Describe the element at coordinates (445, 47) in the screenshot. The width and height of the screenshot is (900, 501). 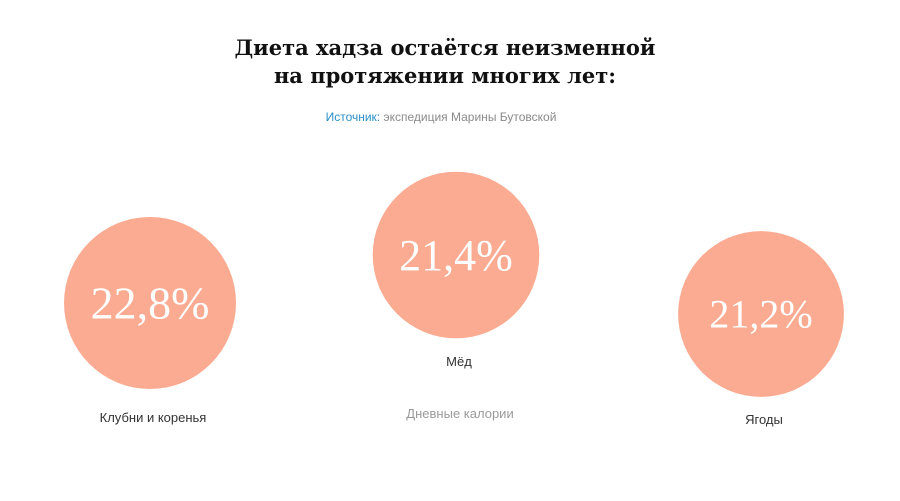
I see `chart-title-line-1: Диета хадза остаётся неизменной` at that location.